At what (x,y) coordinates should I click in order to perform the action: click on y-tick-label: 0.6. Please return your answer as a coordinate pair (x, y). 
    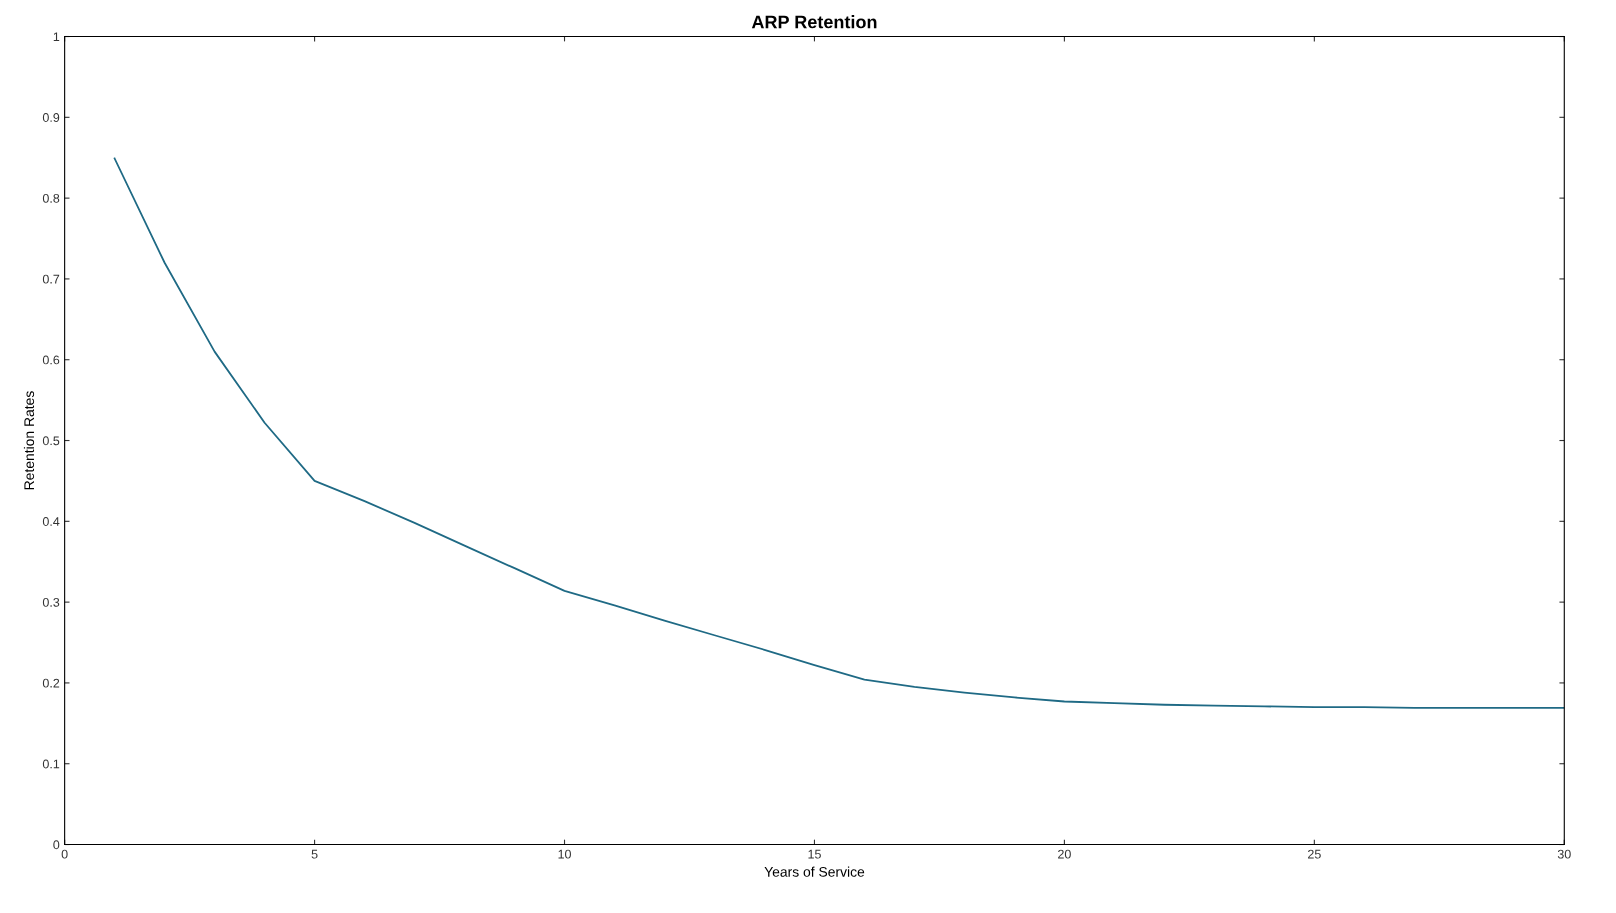
    Looking at the image, I should click on (51, 360).